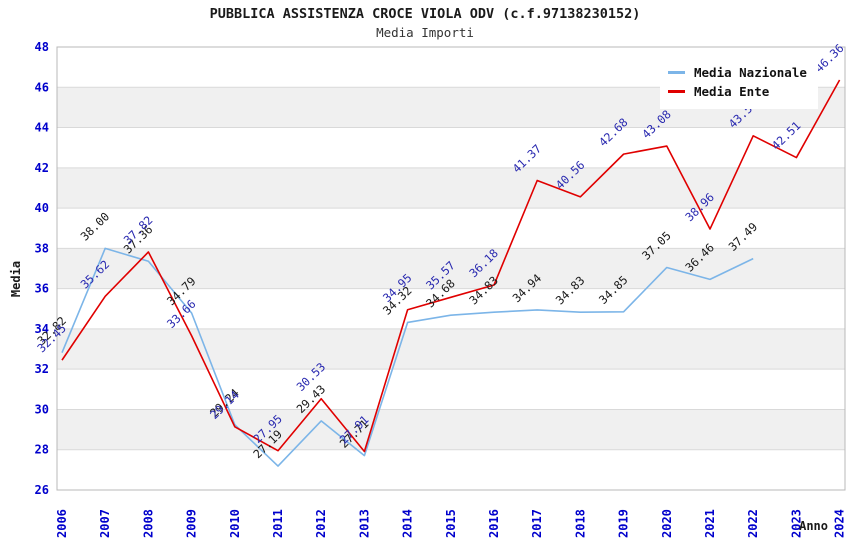 This screenshot has width=850, height=550. What do you see at coordinates (42, 450) in the screenshot?
I see `y-tick-label: 28` at bounding box center [42, 450].